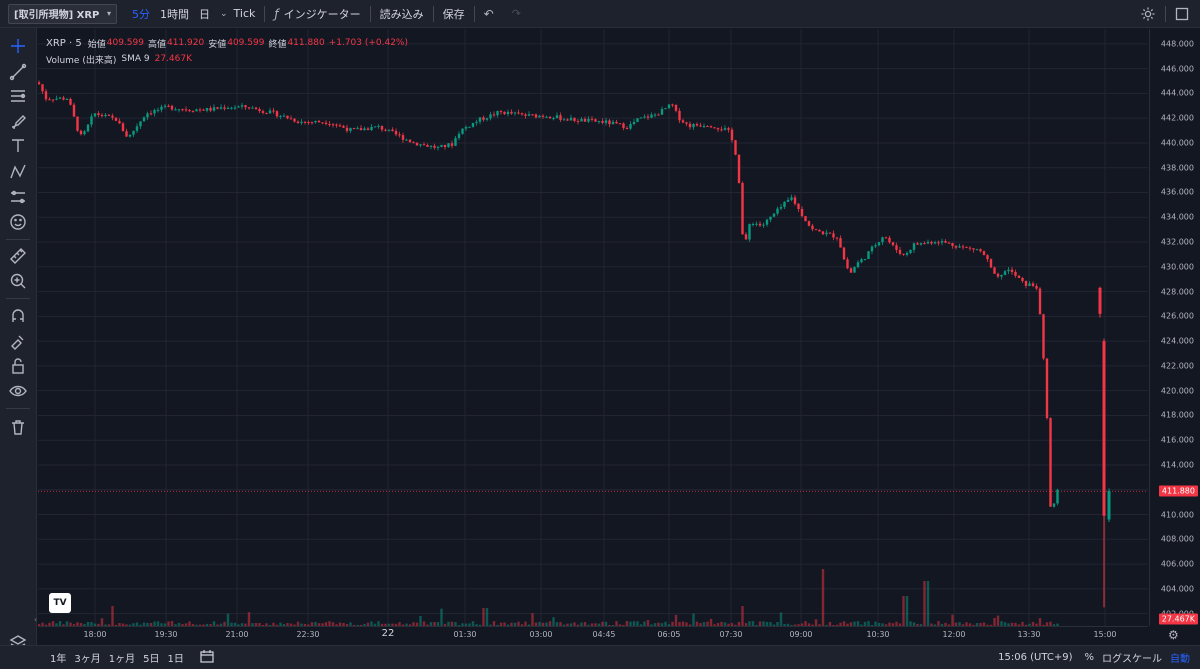 This screenshot has width=1200, height=669. I want to click on lock-drawing-icon, so click(18, 341).